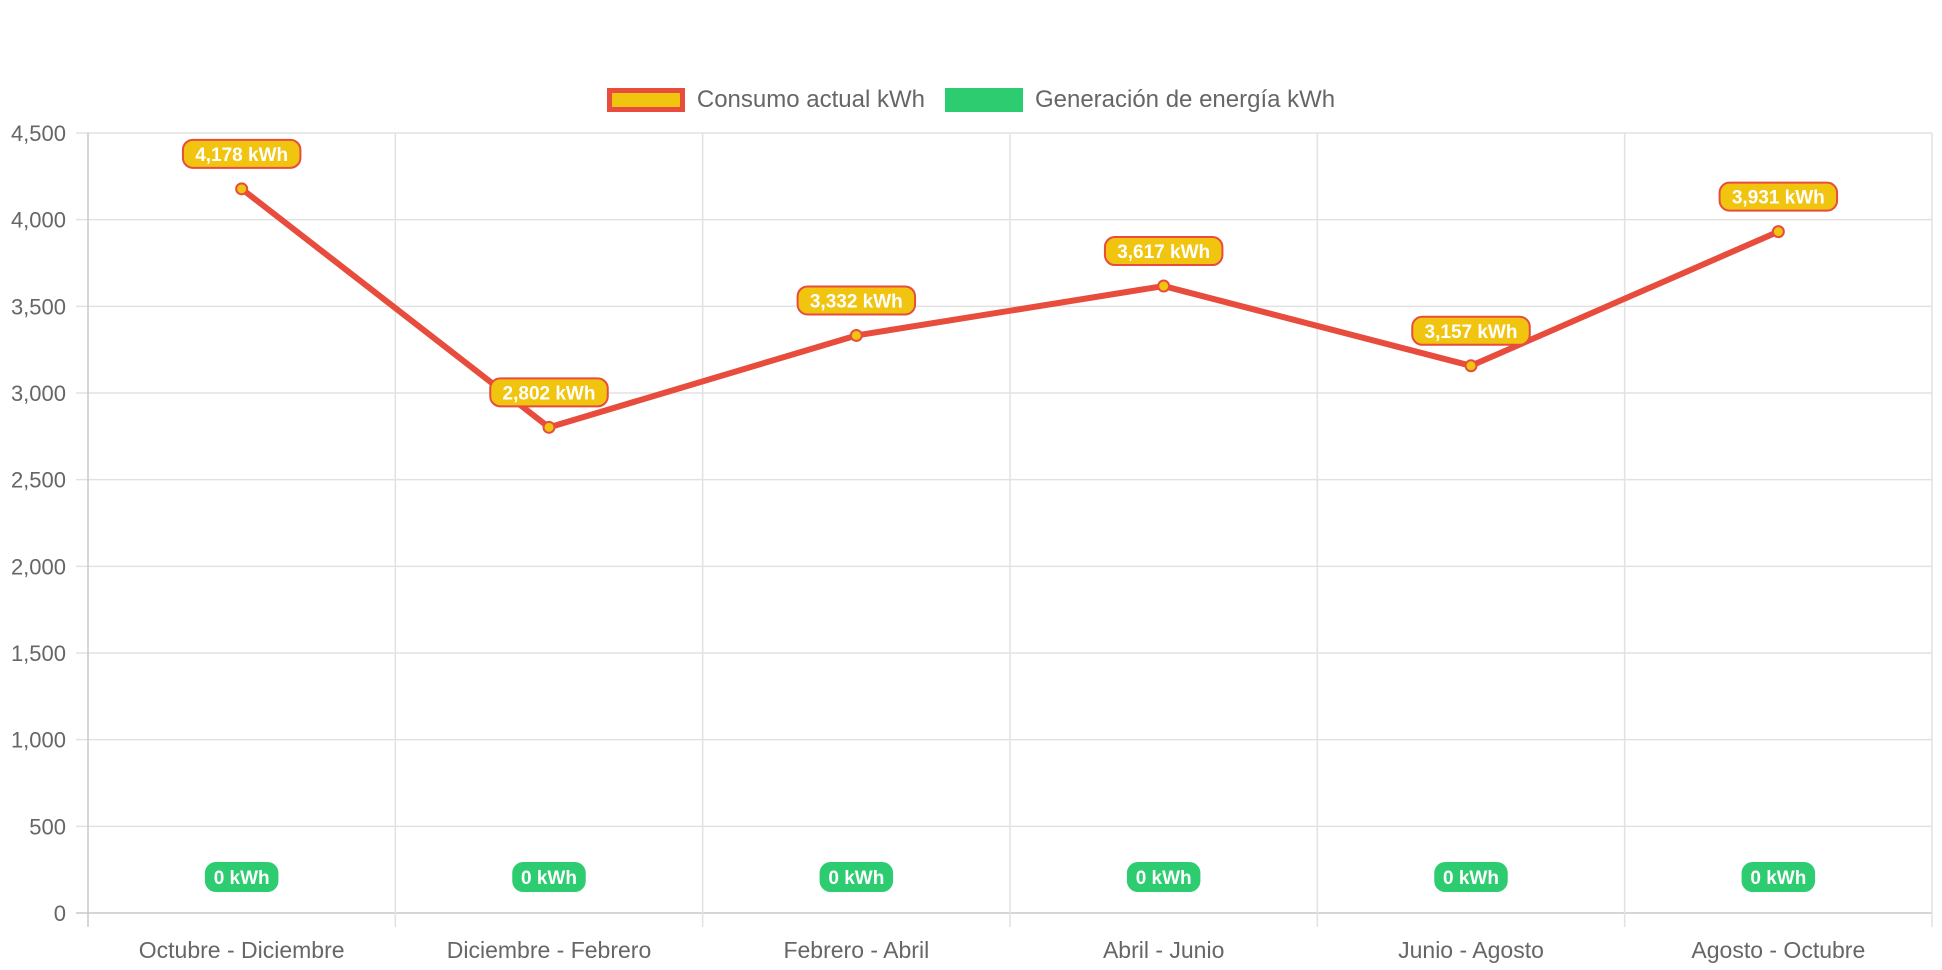  I want to click on y-tick-label: 4,000, so click(38, 220).